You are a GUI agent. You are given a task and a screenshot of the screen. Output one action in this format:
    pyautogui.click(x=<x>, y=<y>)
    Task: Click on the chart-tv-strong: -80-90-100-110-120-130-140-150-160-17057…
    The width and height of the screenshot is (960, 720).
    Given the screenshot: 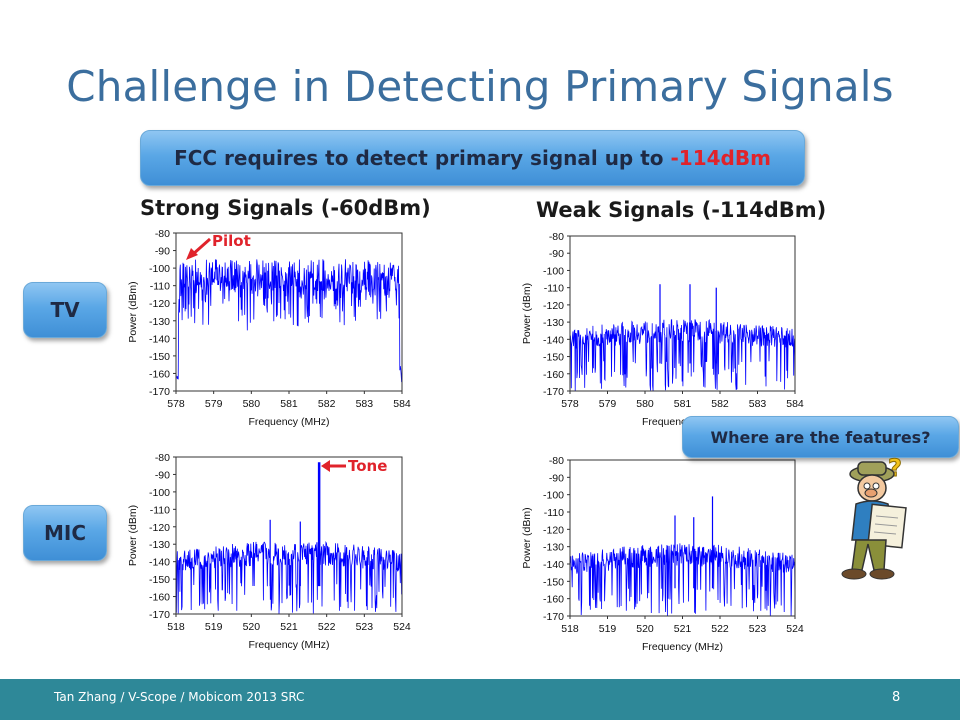 What is the action you would take?
    pyautogui.click(x=269, y=328)
    